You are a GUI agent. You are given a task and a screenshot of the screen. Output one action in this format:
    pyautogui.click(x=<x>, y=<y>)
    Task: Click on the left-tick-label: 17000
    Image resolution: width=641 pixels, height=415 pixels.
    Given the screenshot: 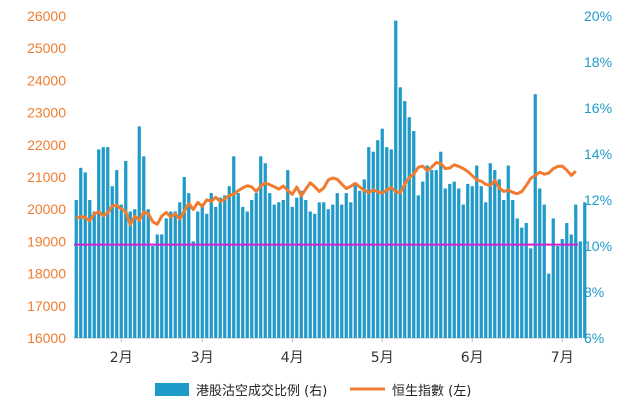 What is the action you would take?
    pyautogui.click(x=46, y=306)
    